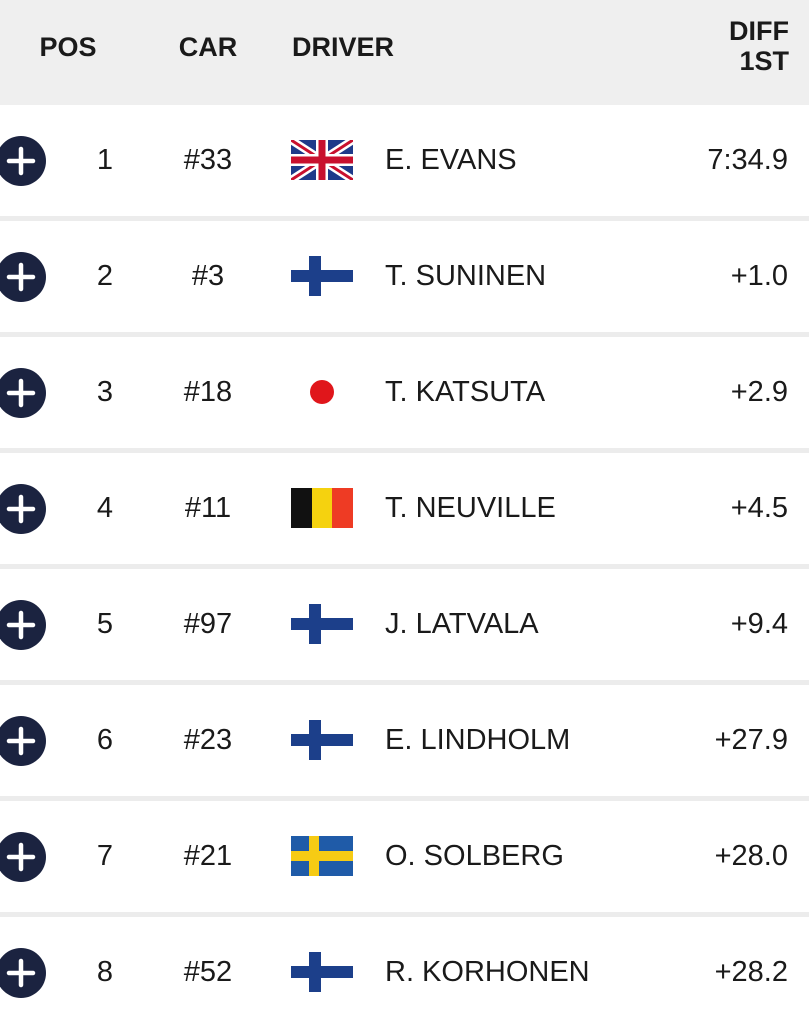  What do you see at coordinates (68, 47) in the screenshot?
I see `header-pos: POS` at bounding box center [68, 47].